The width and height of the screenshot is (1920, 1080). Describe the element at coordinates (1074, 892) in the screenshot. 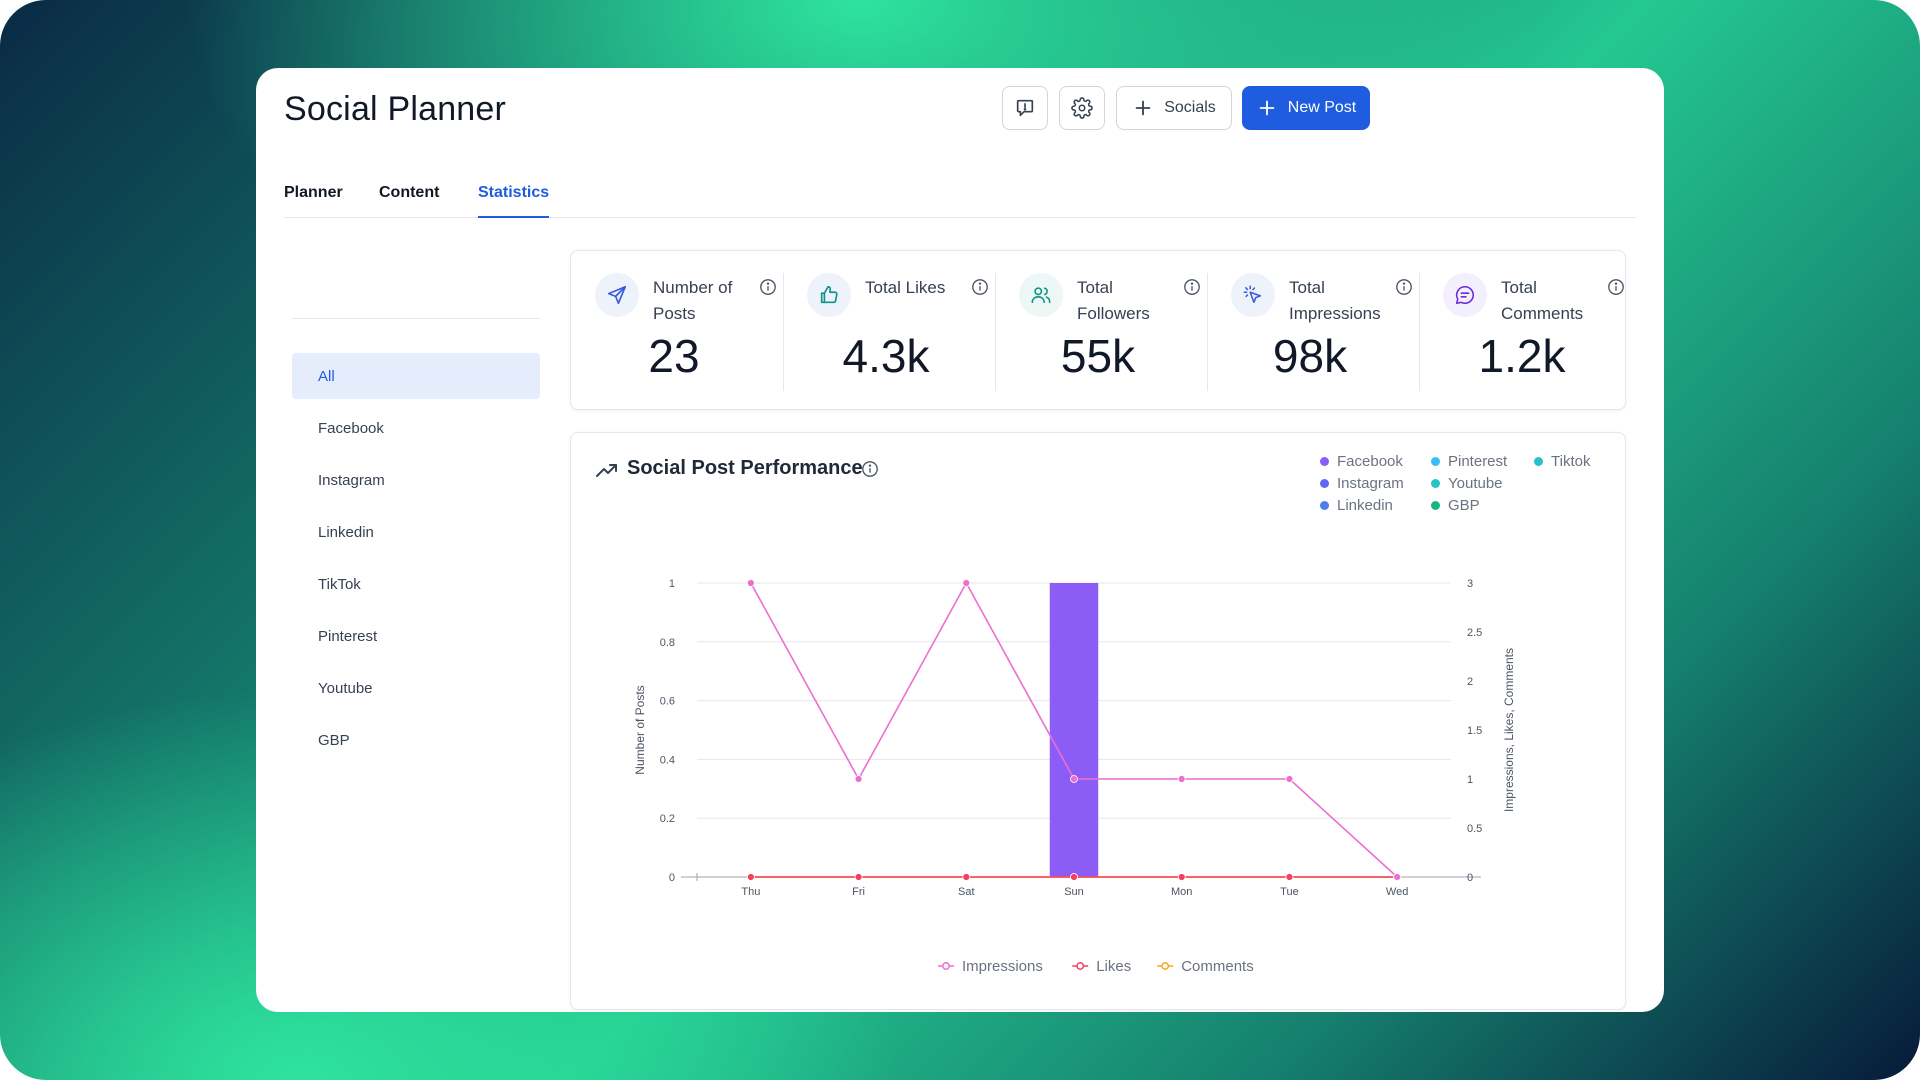

I see `x-tick-label: Sun` at that location.